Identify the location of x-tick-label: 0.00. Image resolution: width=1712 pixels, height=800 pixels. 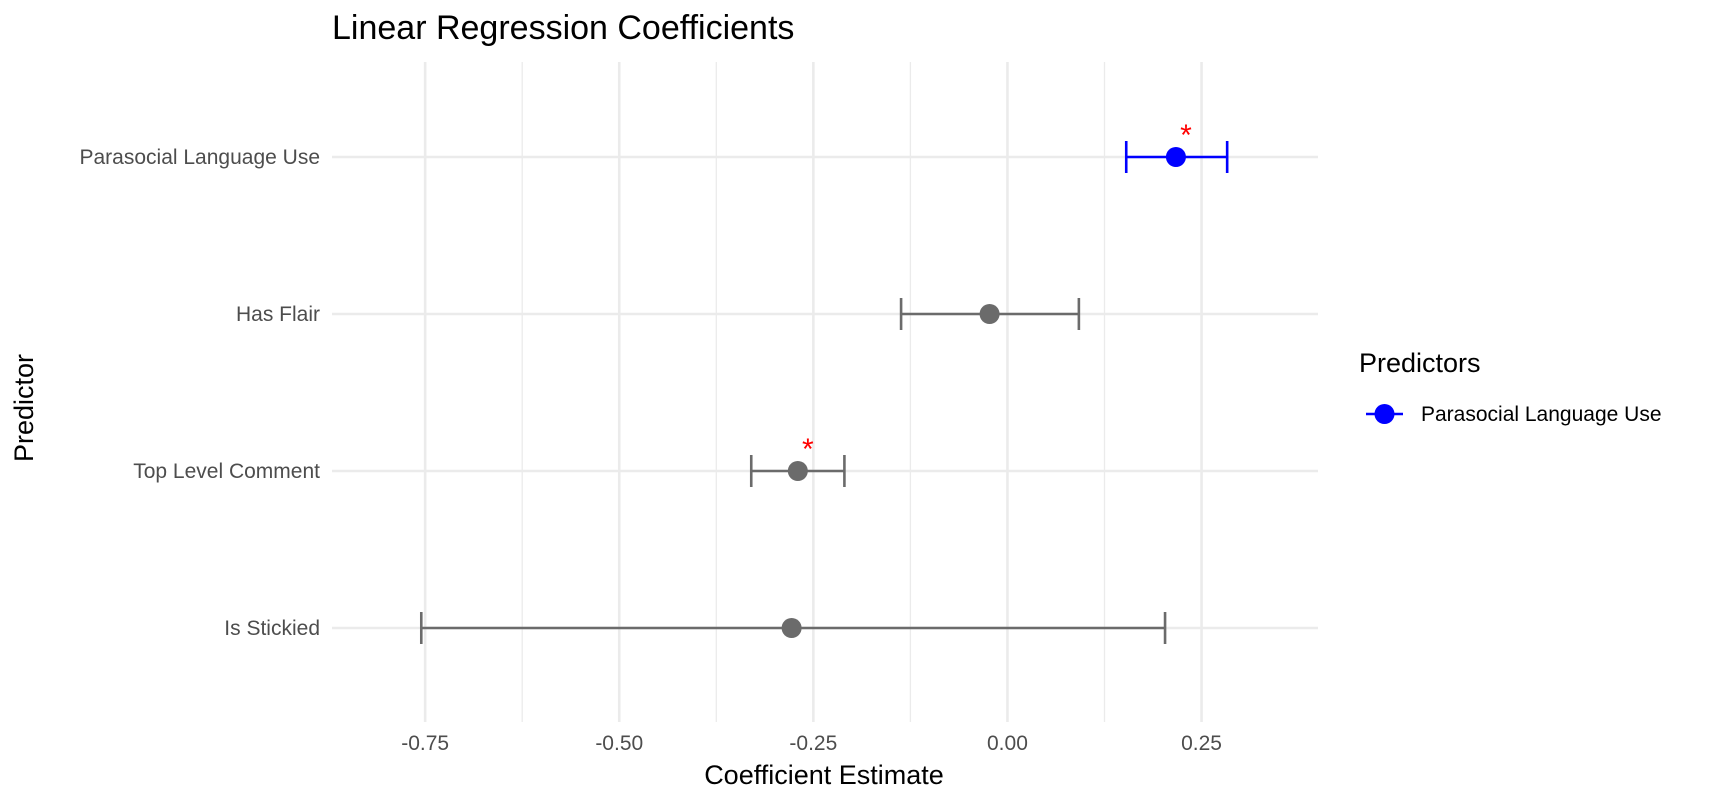
(1007, 743).